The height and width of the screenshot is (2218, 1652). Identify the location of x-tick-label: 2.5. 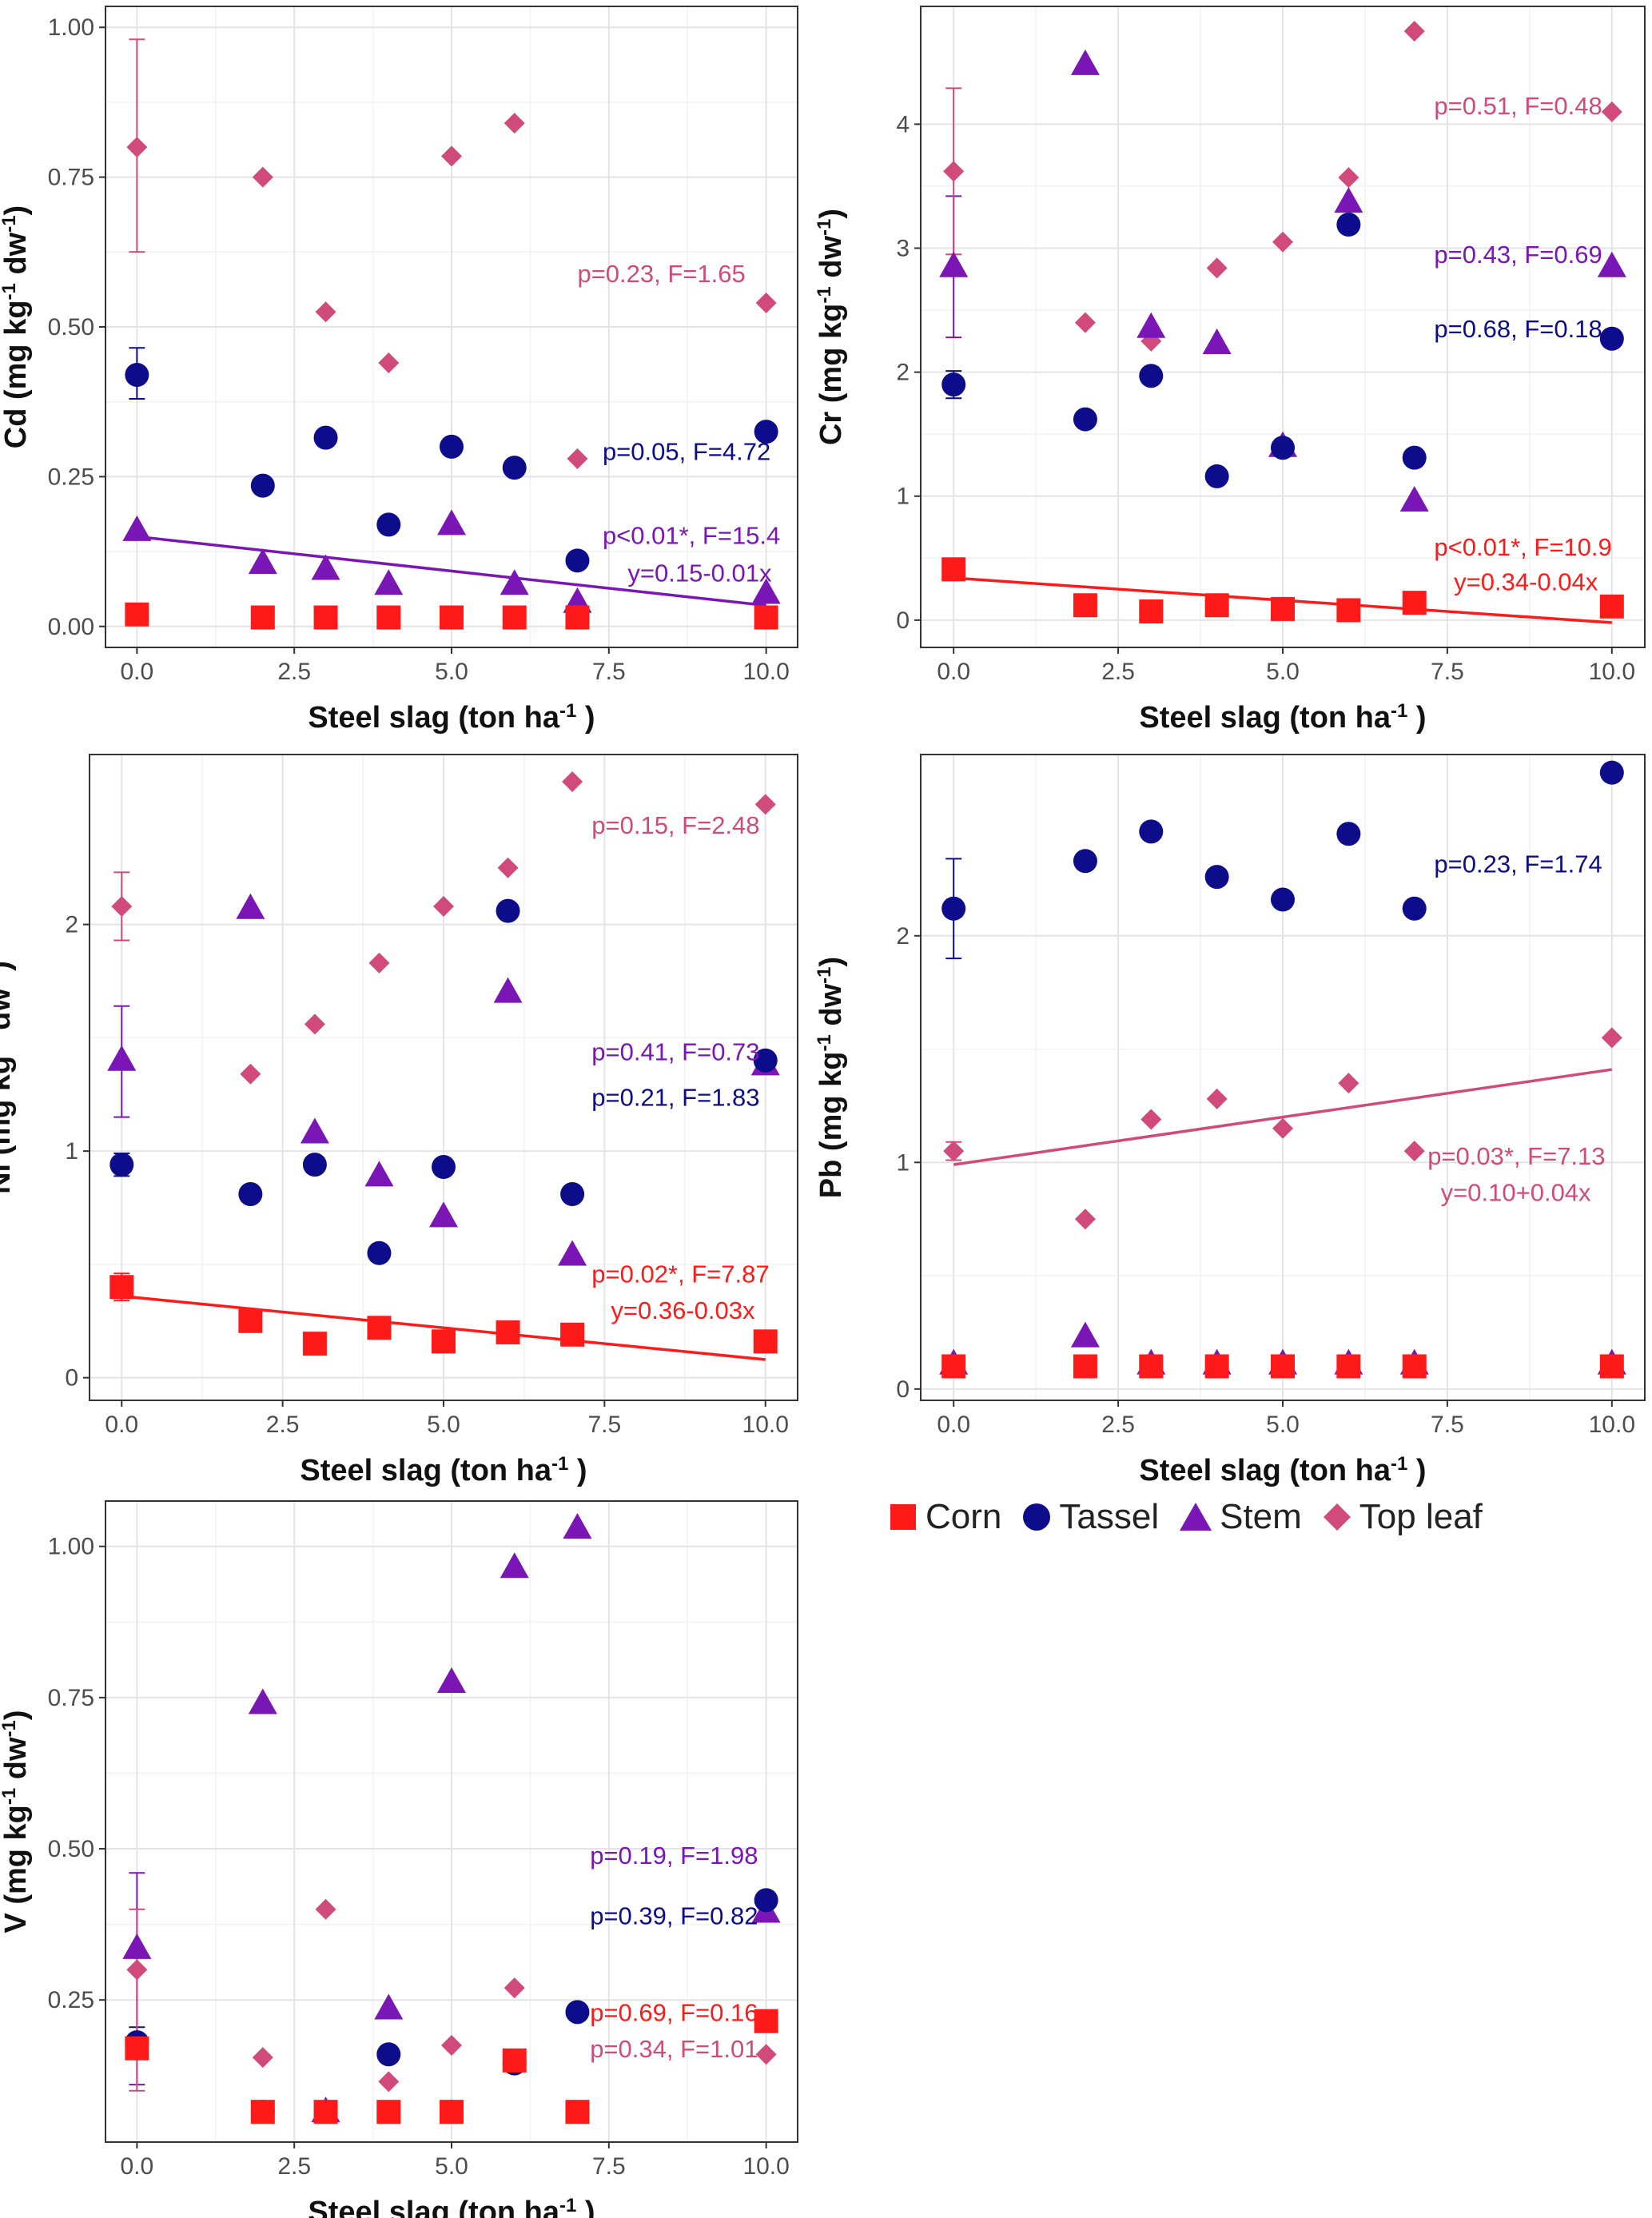
(283, 1425).